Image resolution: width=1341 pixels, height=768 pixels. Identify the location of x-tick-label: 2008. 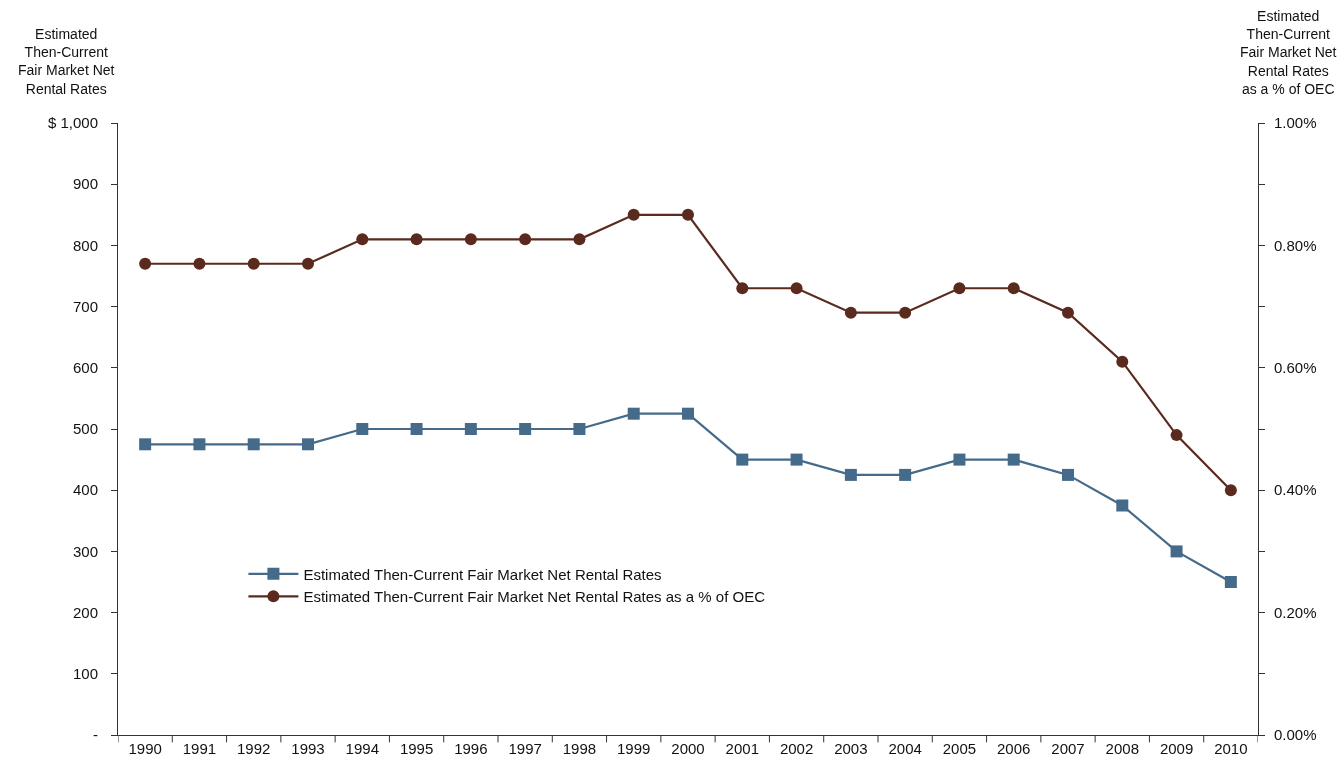
(1122, 748).